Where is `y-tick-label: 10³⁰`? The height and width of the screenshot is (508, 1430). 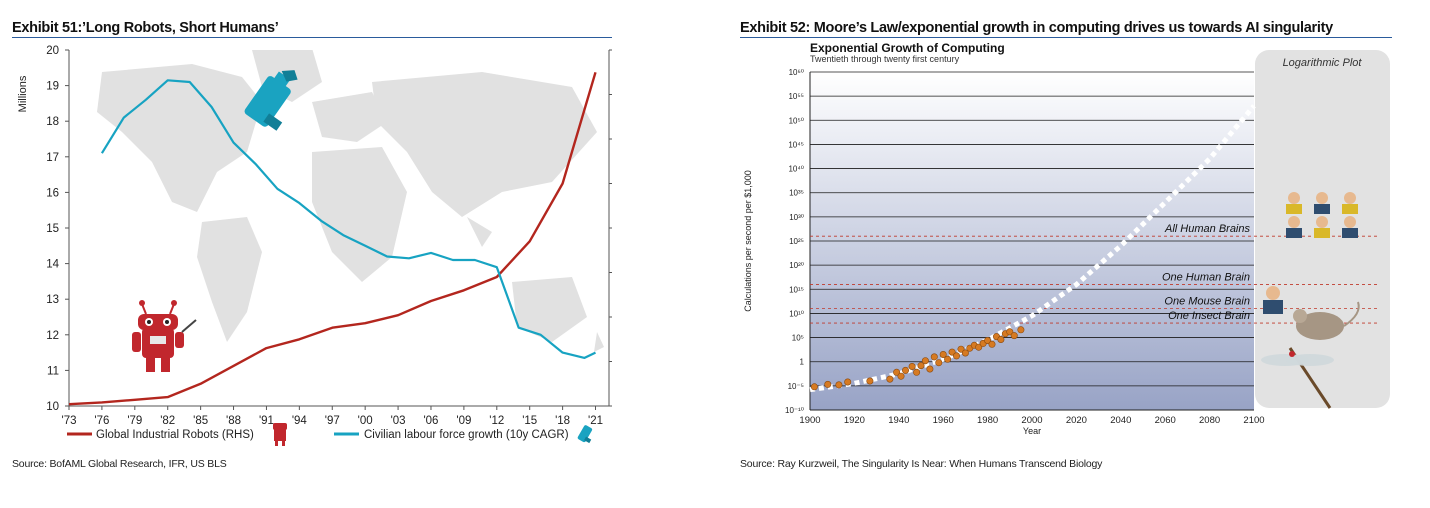
y-tick-label: 10³⁰ is located at coordinates (796, 217).